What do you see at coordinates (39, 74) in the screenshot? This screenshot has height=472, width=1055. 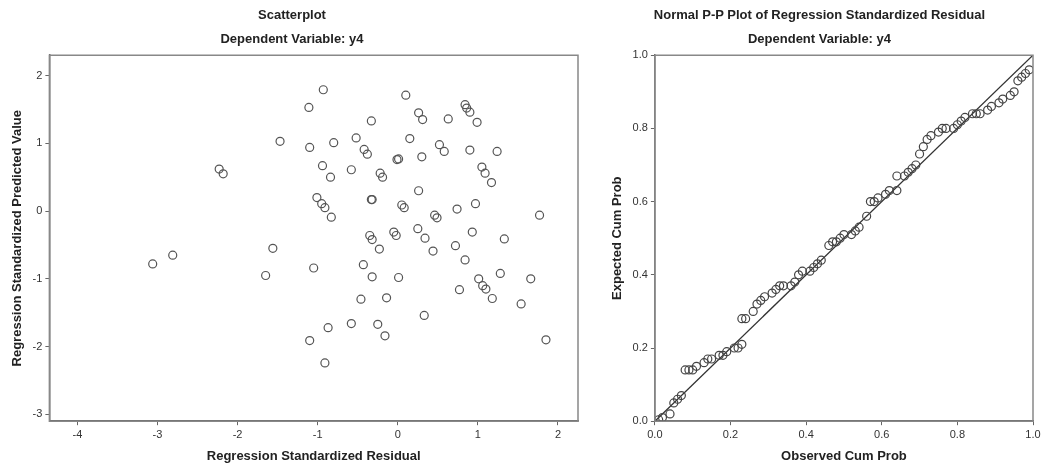 I see `y-tick-label: 2` at bounding box center [39, 74].